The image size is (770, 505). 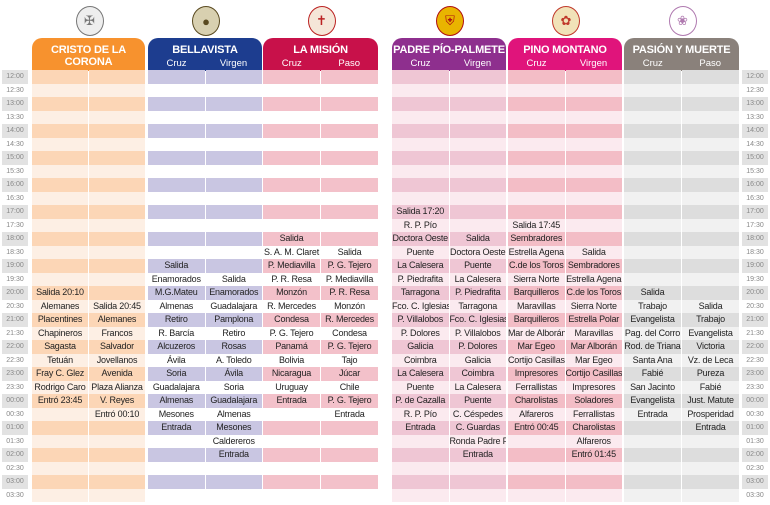 What do you see at coordinates (15, 468) in the screenshot?
I see `time-label: 02:30` at bounding box center [15, 468].